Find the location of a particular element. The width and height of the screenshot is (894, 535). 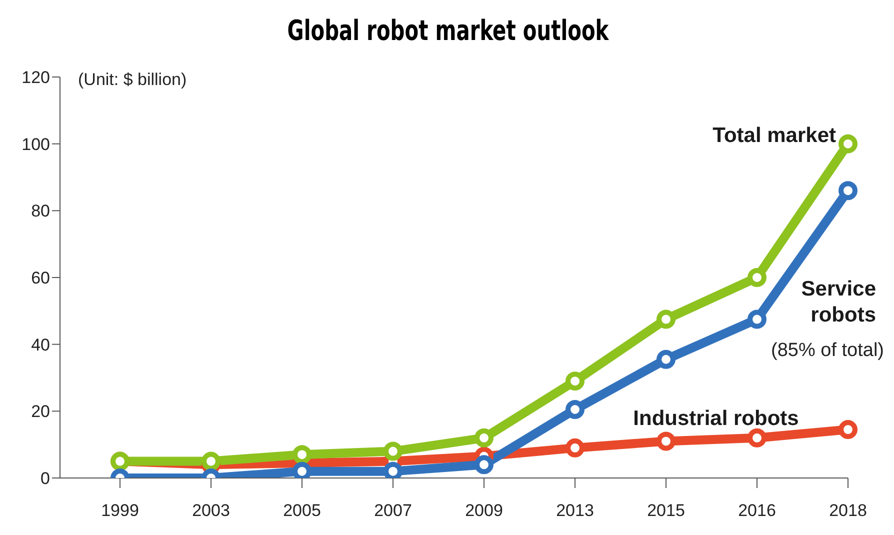

chart-title: Global robot market outlook is located at coordinates (448, 30).